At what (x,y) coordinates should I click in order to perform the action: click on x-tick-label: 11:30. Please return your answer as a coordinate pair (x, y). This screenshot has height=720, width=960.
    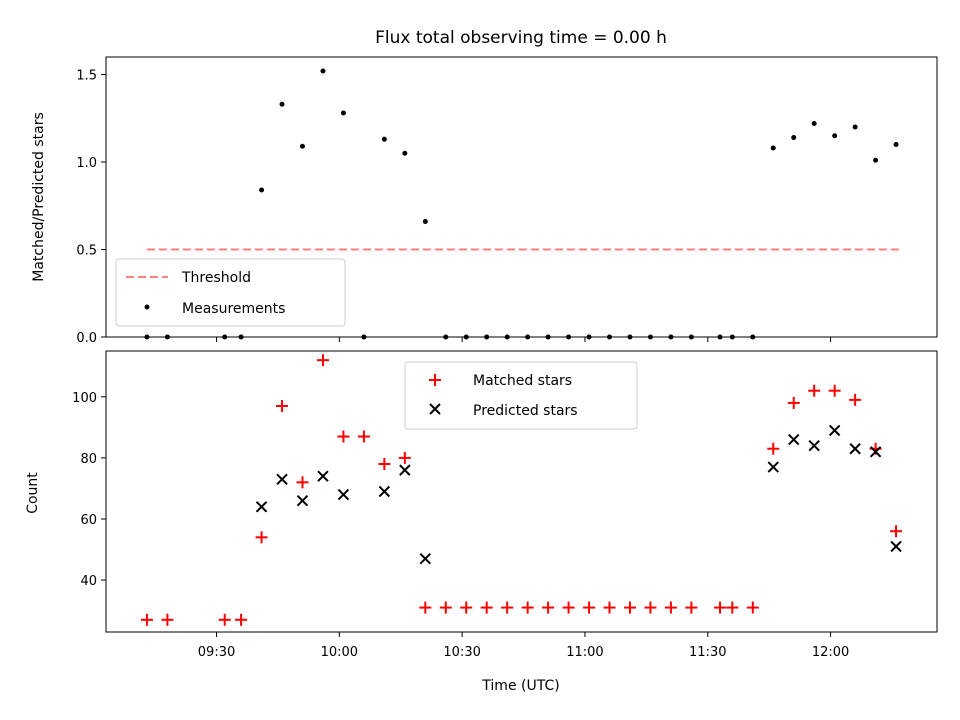
    Looking at the image, I should click on (707, 652).